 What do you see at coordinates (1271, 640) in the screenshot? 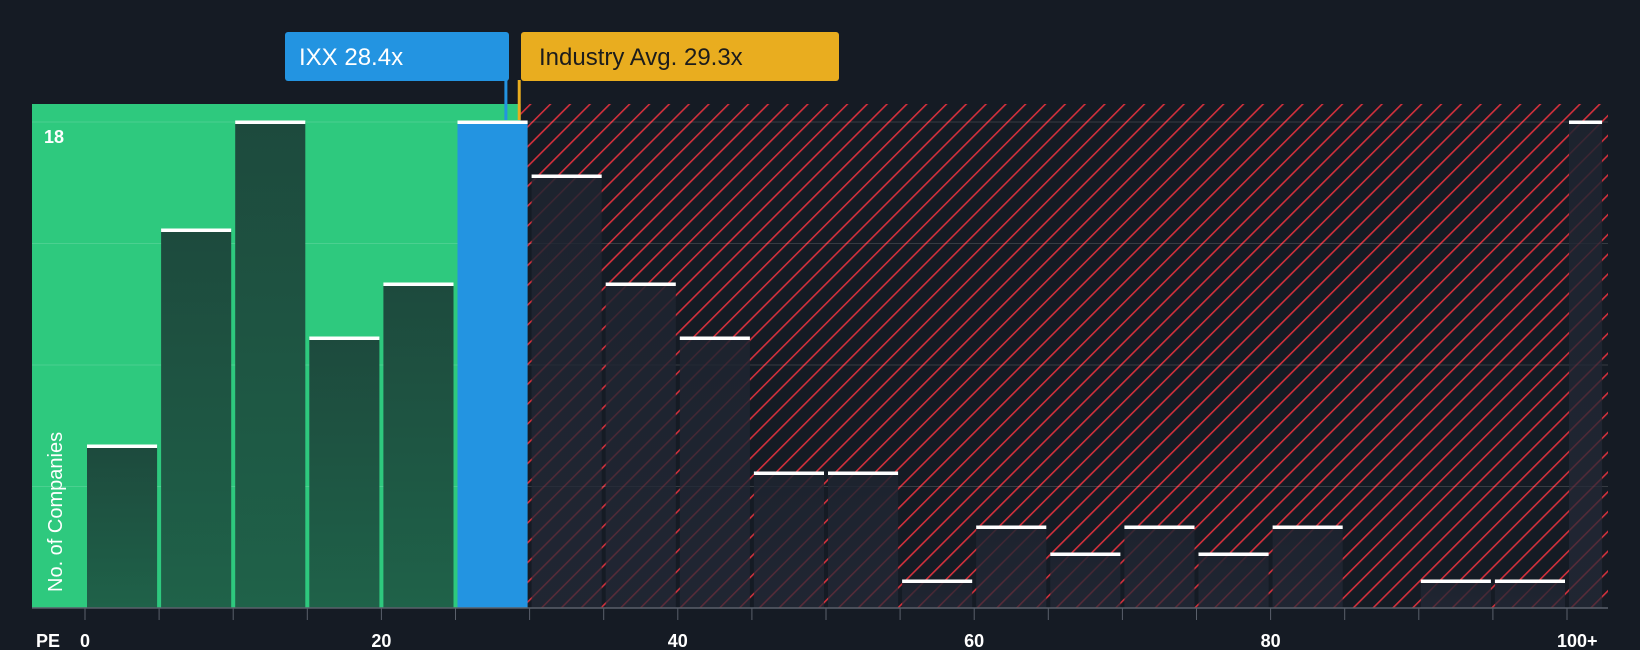
I see `x-tick-label: 80` at bounding box center [1271, 640].